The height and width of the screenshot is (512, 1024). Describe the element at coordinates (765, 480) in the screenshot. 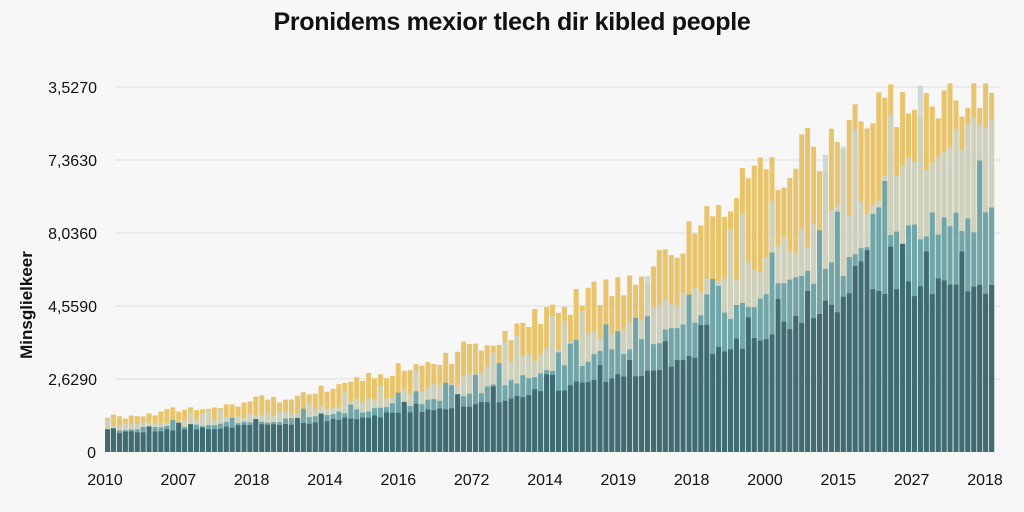

I see `x-tick-label: 2000` at that location.